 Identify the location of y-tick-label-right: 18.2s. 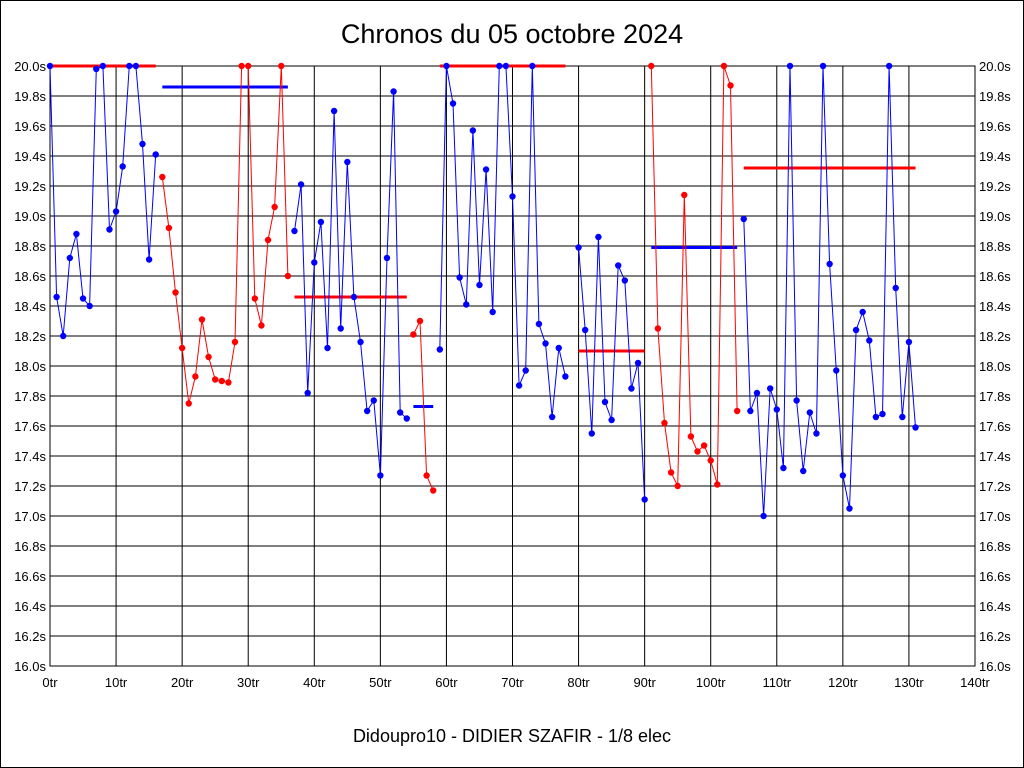
(995, 336).